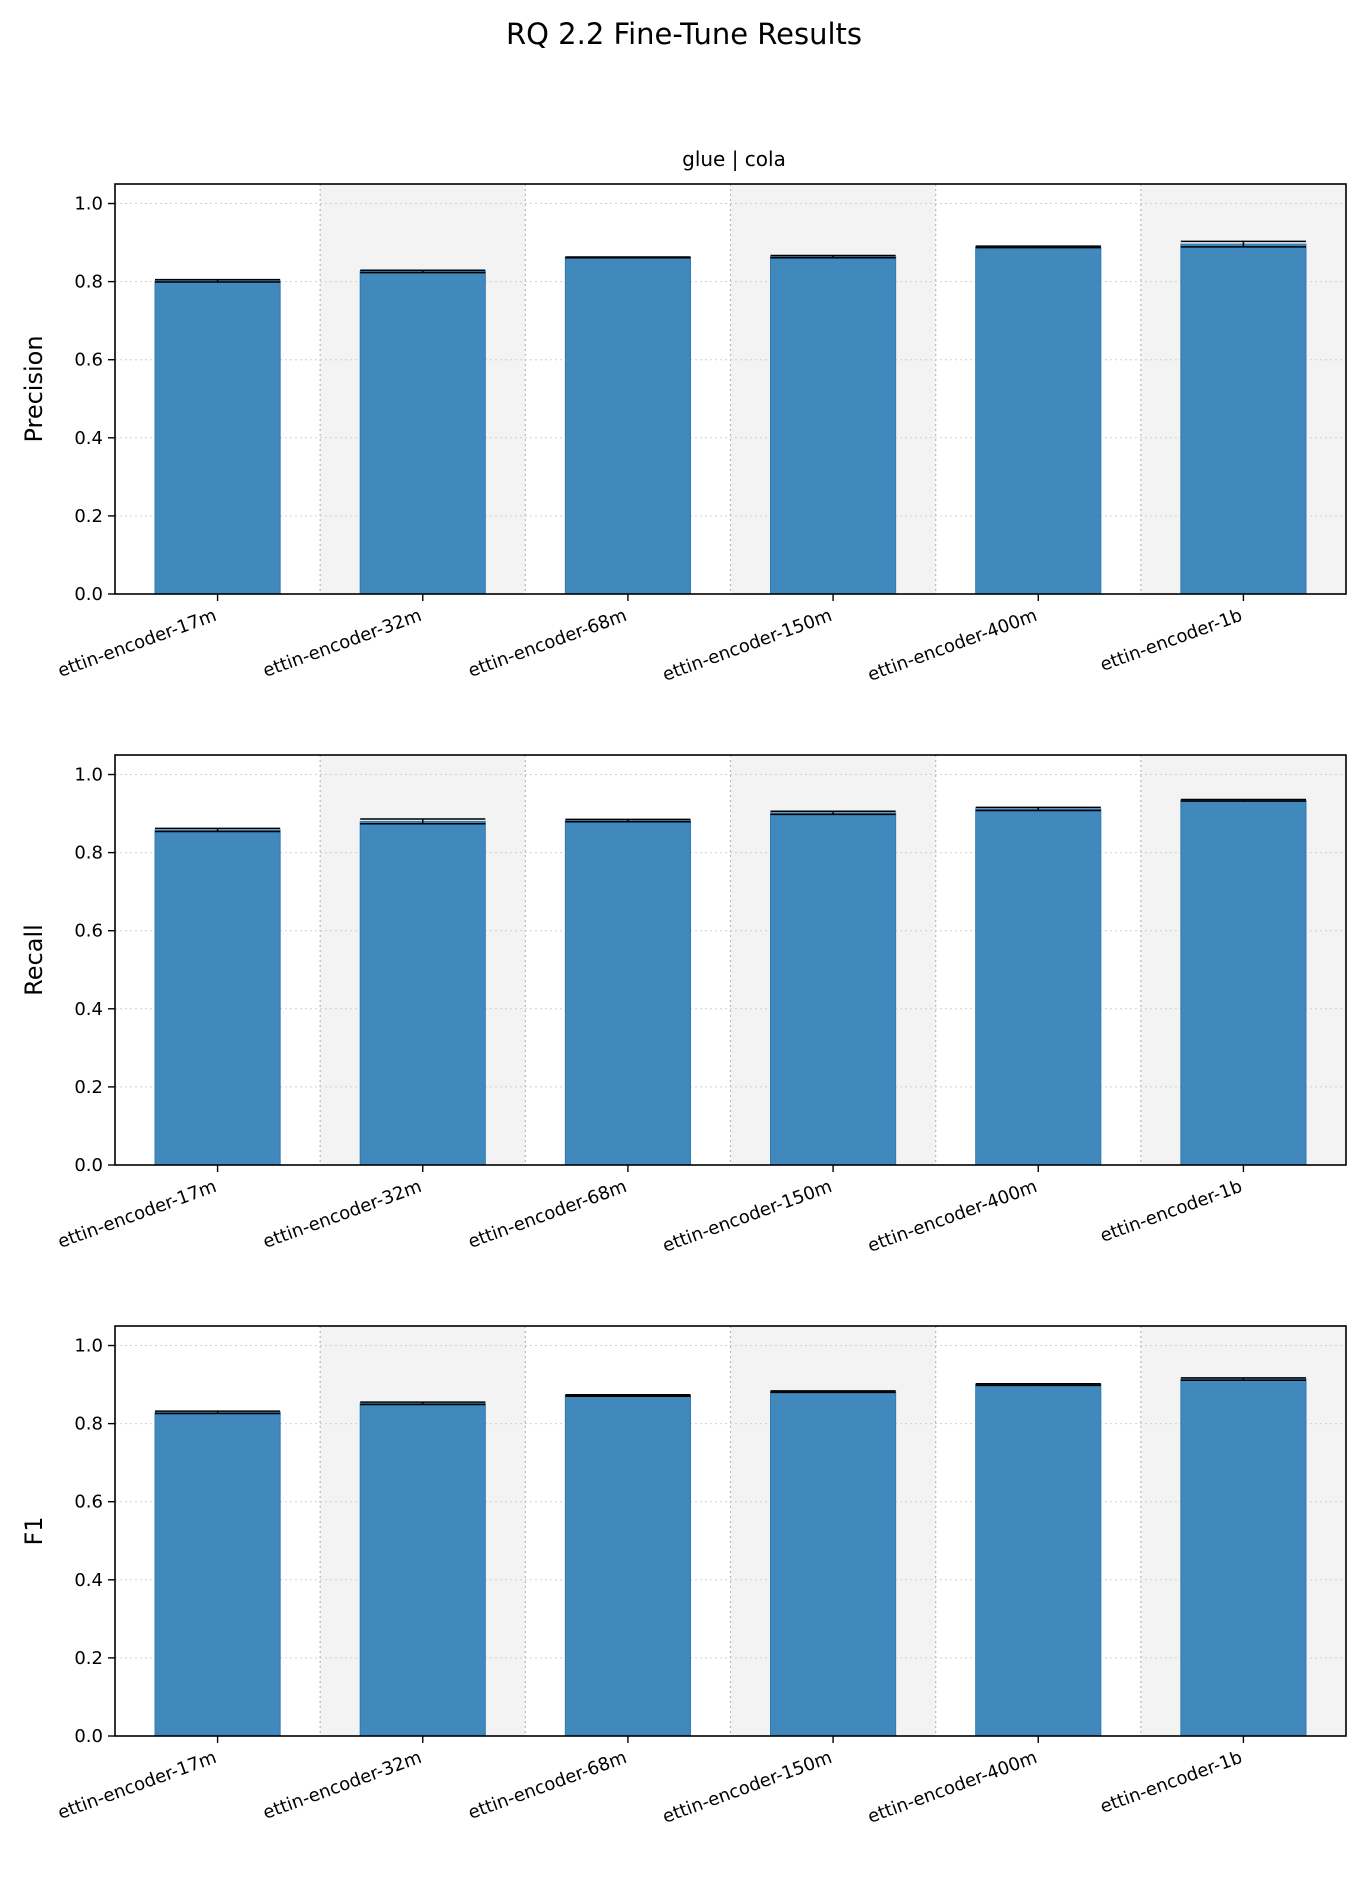 Image resolution: width=1368 pixels, height=1894 pixels. What do you see at coordinates (34, 388) in the screenshot?
I see `precision-y-axis-label: Precision` at bounding box center [34, 388].